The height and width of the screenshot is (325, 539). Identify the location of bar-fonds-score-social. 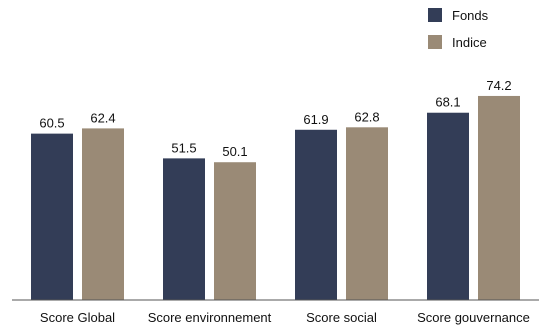
(316, 214).